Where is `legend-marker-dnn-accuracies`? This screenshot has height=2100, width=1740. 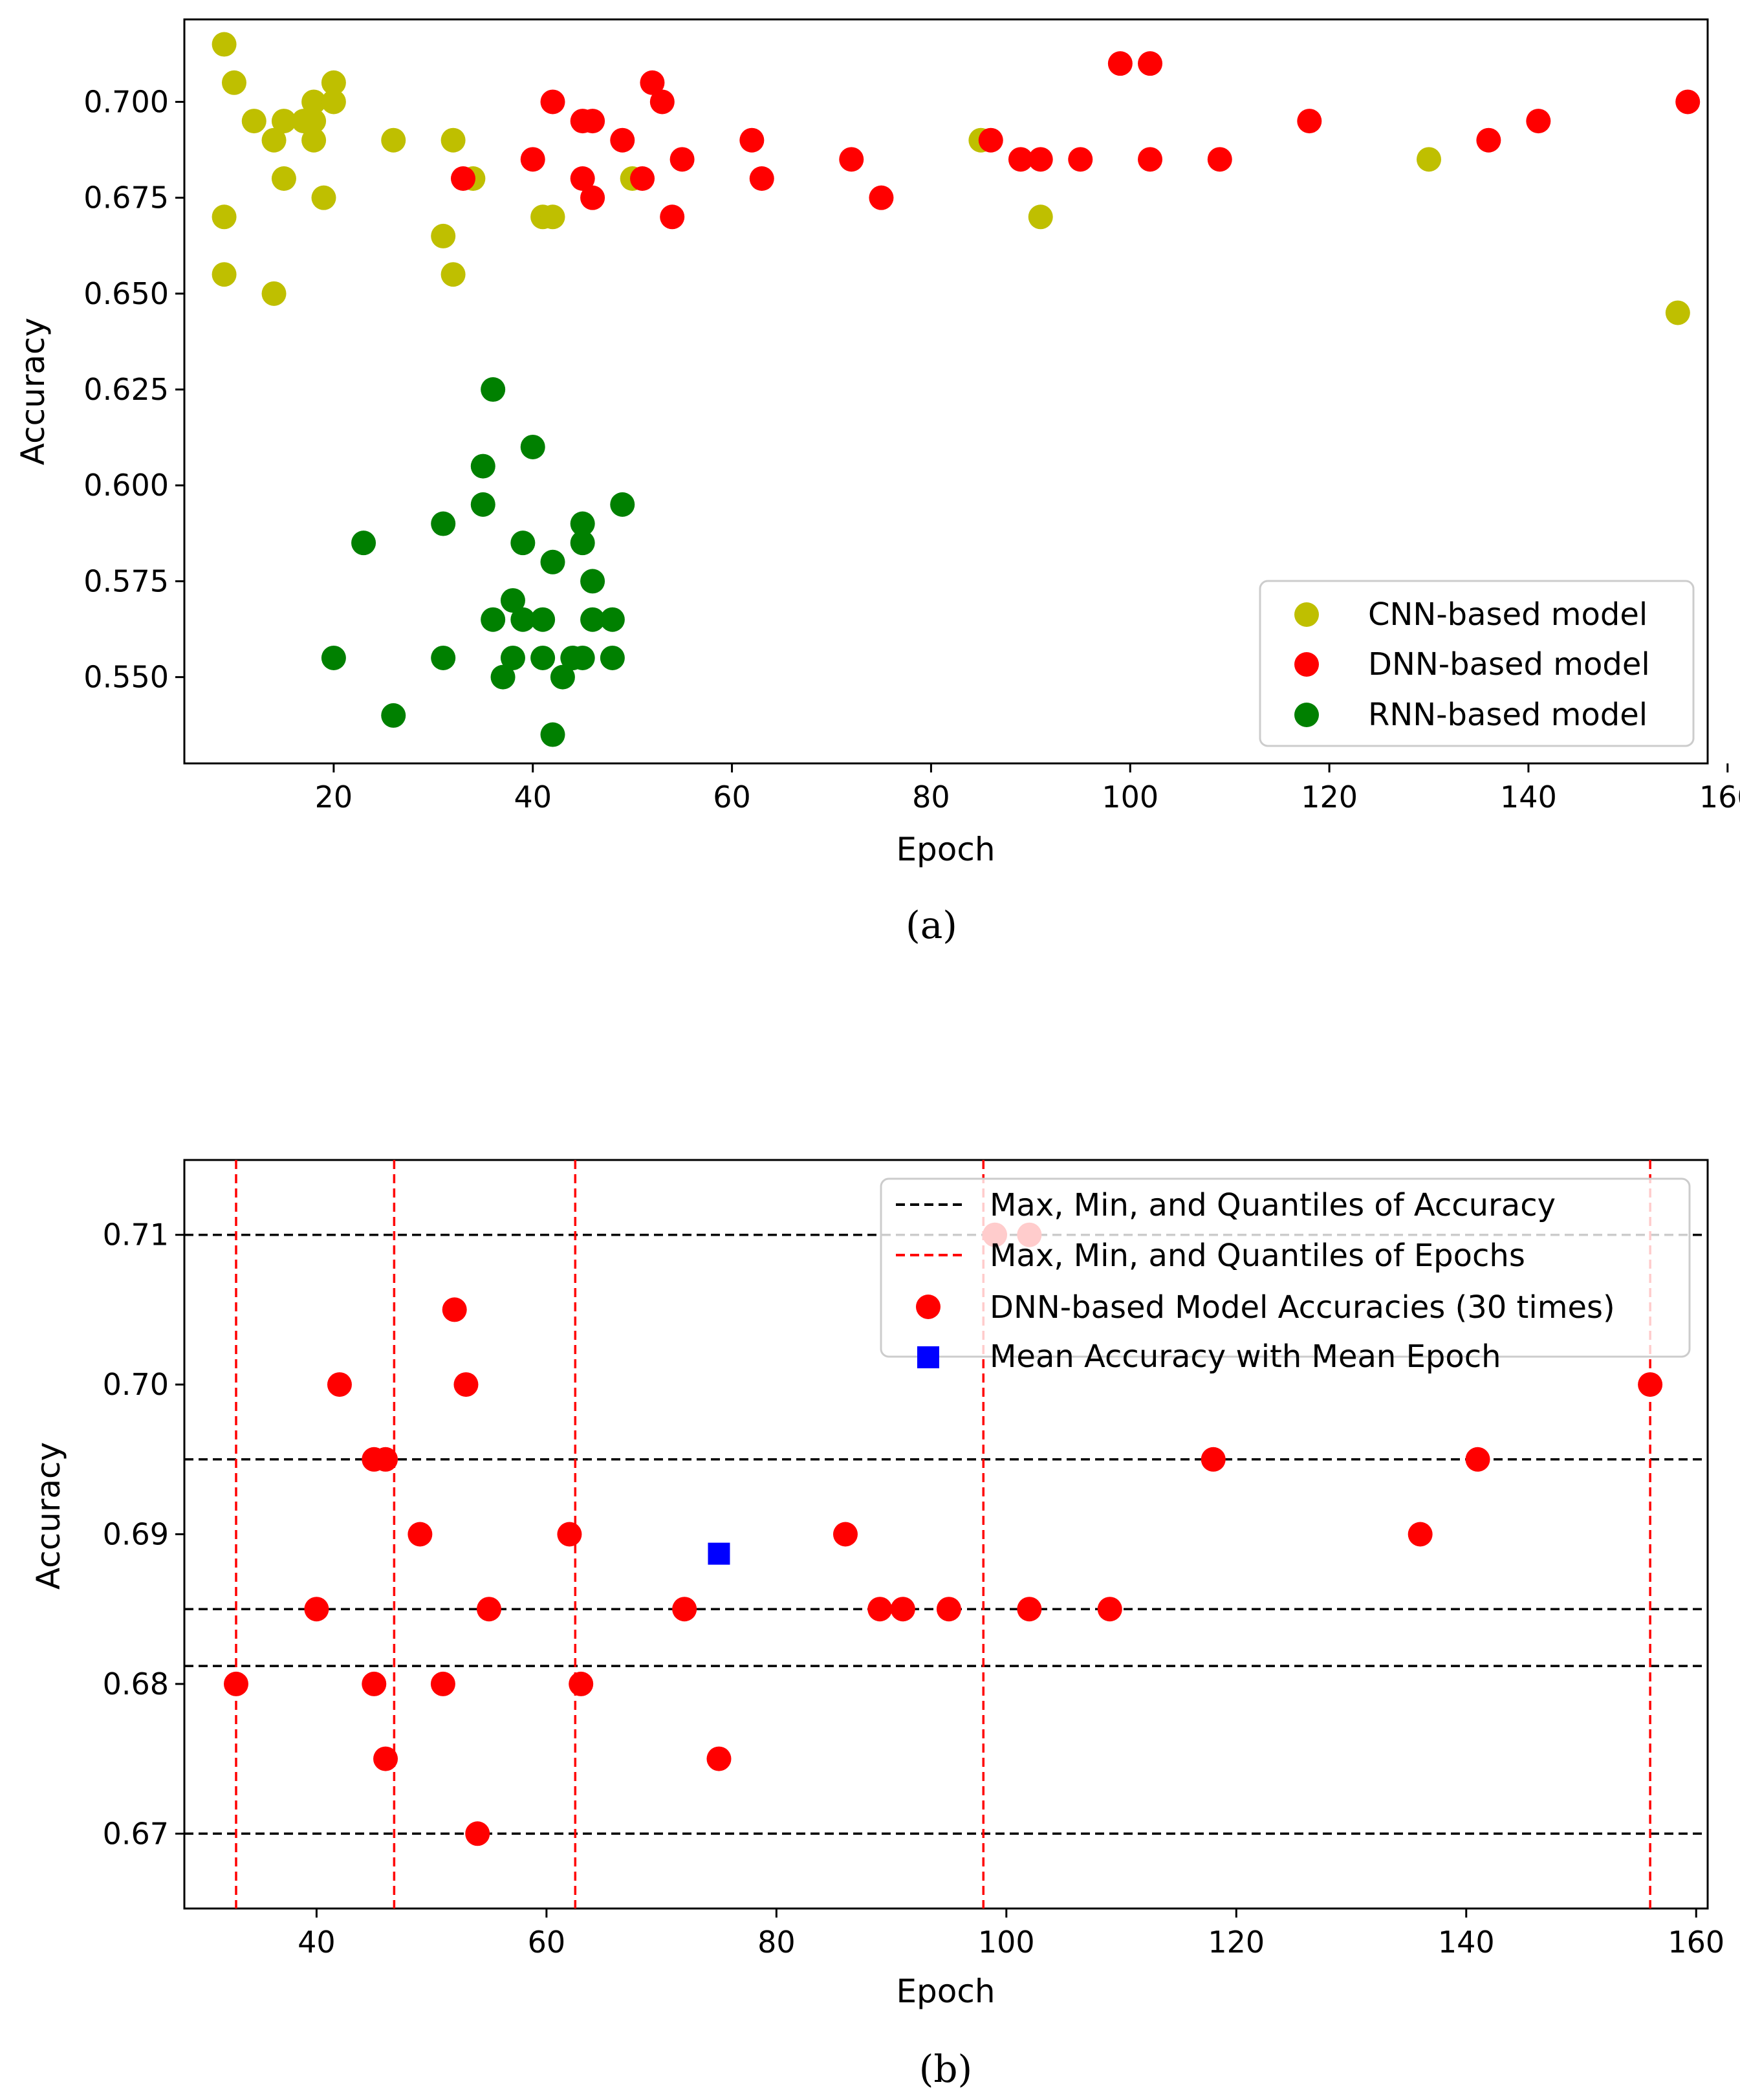
legend-marker-dnn-accuracies is located at coordinates (928, 1307).